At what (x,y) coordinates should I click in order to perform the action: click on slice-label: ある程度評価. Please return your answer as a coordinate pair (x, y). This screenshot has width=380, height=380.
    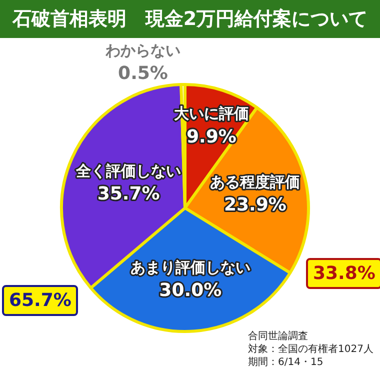
    Looking at the image, I should click on (255, 181).